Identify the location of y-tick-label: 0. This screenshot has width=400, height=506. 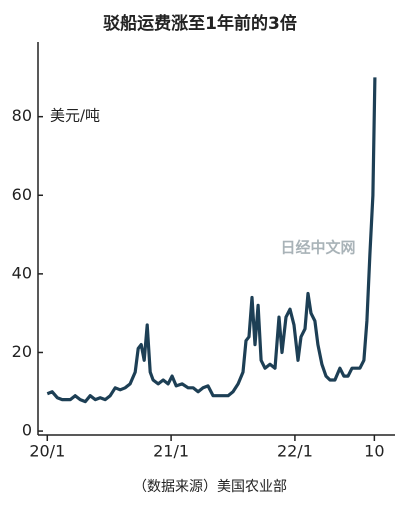
(27, 430).